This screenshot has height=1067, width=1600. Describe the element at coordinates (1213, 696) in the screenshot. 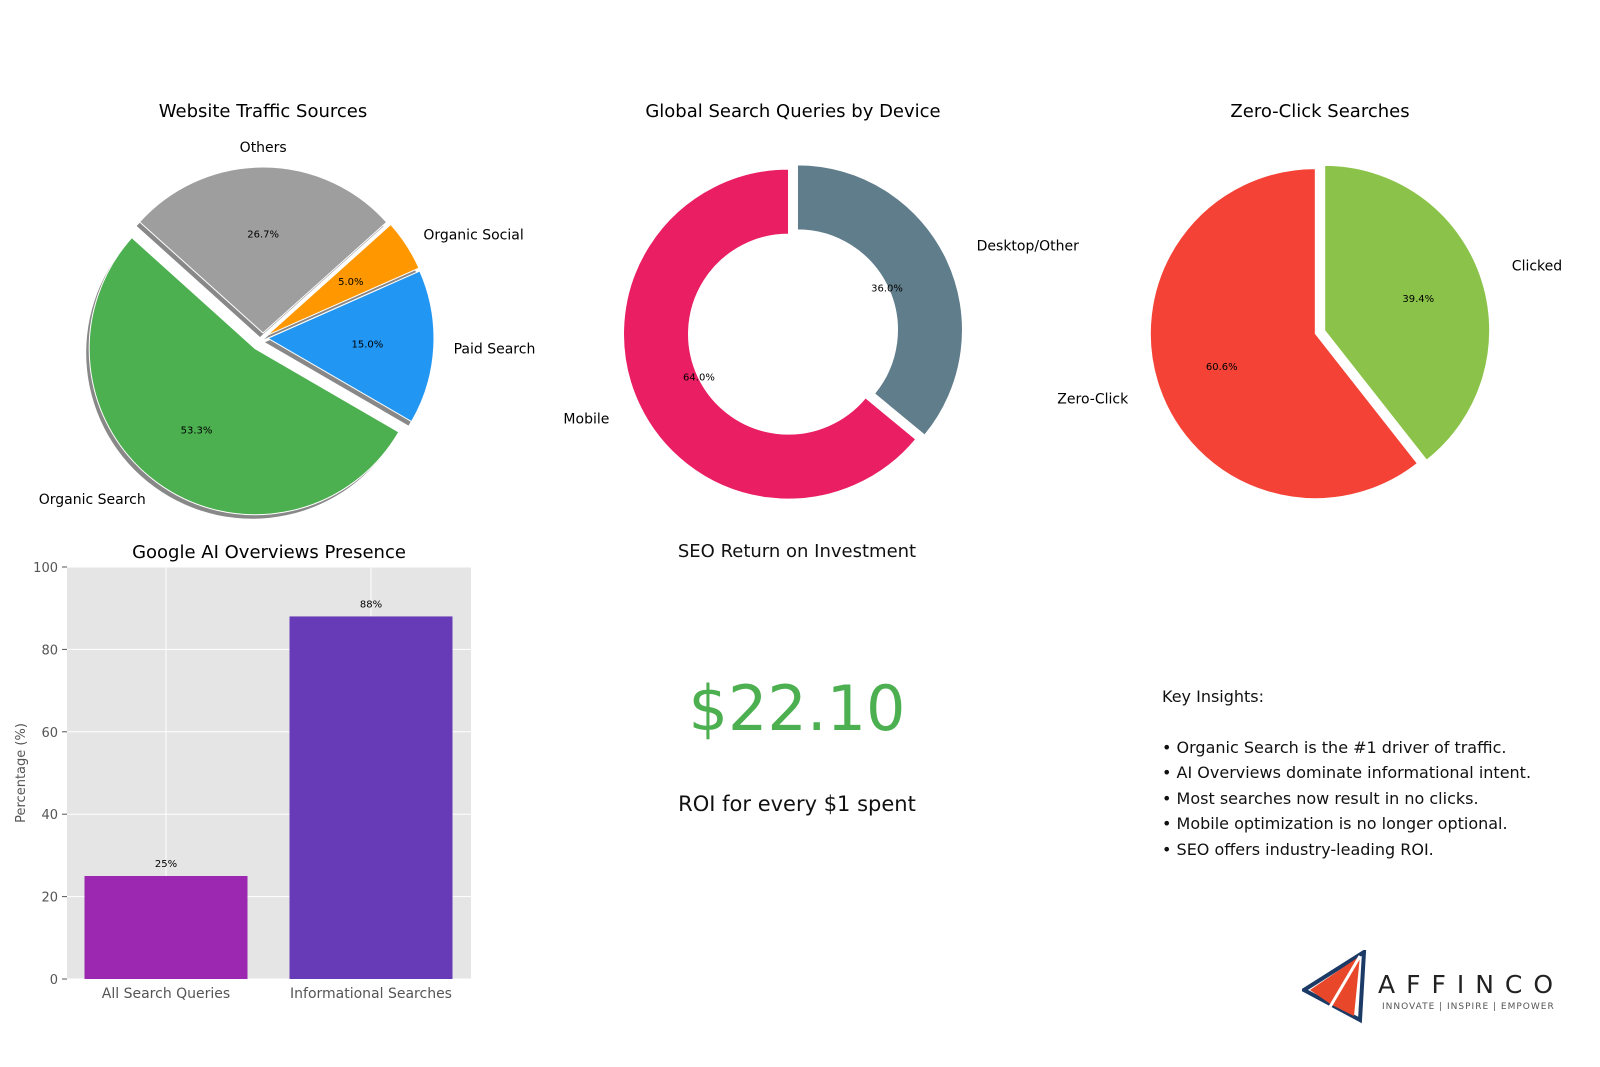

I see `insights-heading: Key Insights:` at that location.